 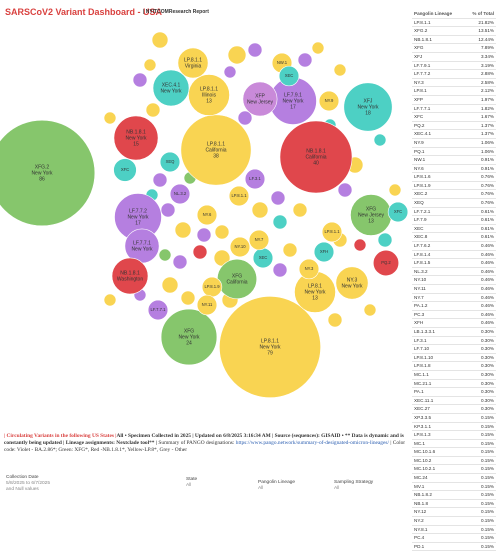 I want to click on column-header: % of Total, so click(x=483, y=13).